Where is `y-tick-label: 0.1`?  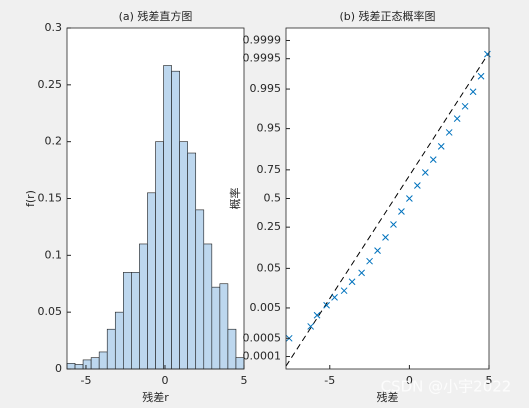
y-tick-label: 0.1 is located at coordinates (54, 254).